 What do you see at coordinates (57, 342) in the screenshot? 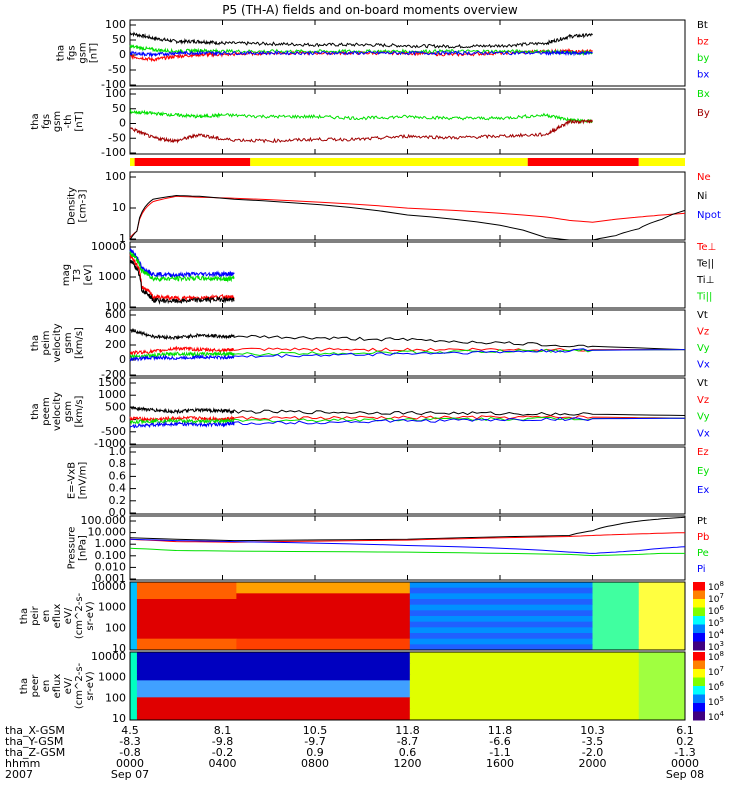
I see `y-label-line: velocity` at bounding box center [57, 342].